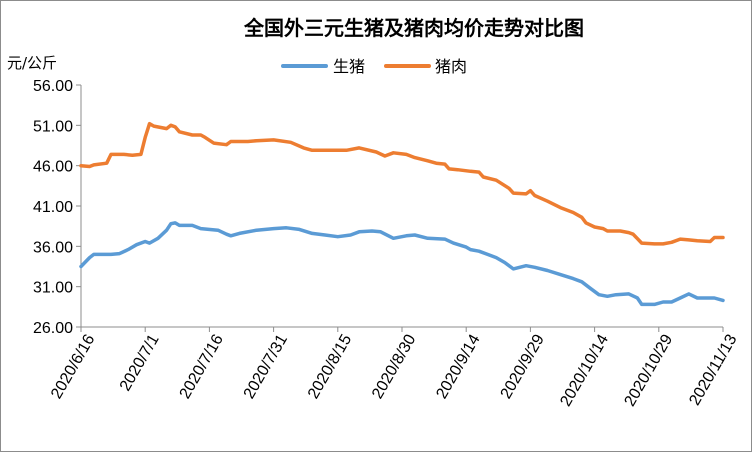  I want to click on x-tick-label: 2020/10/14, so click(584, 371).